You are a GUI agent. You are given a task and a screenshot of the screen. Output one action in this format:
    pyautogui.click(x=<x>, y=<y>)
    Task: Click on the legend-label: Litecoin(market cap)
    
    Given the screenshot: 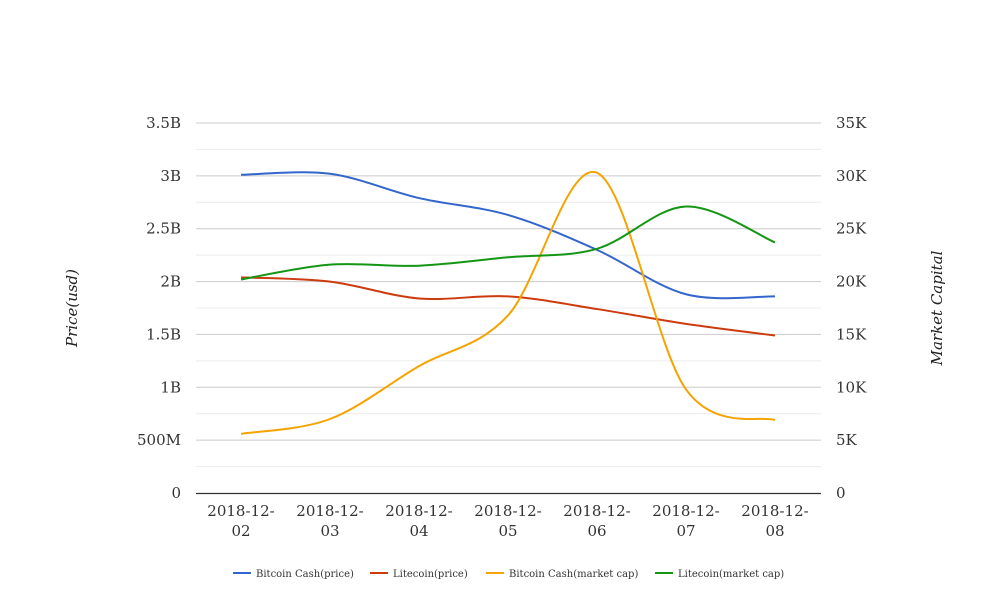 What is the action you would take?
    pyautogui.click(x=731, y=574)
    